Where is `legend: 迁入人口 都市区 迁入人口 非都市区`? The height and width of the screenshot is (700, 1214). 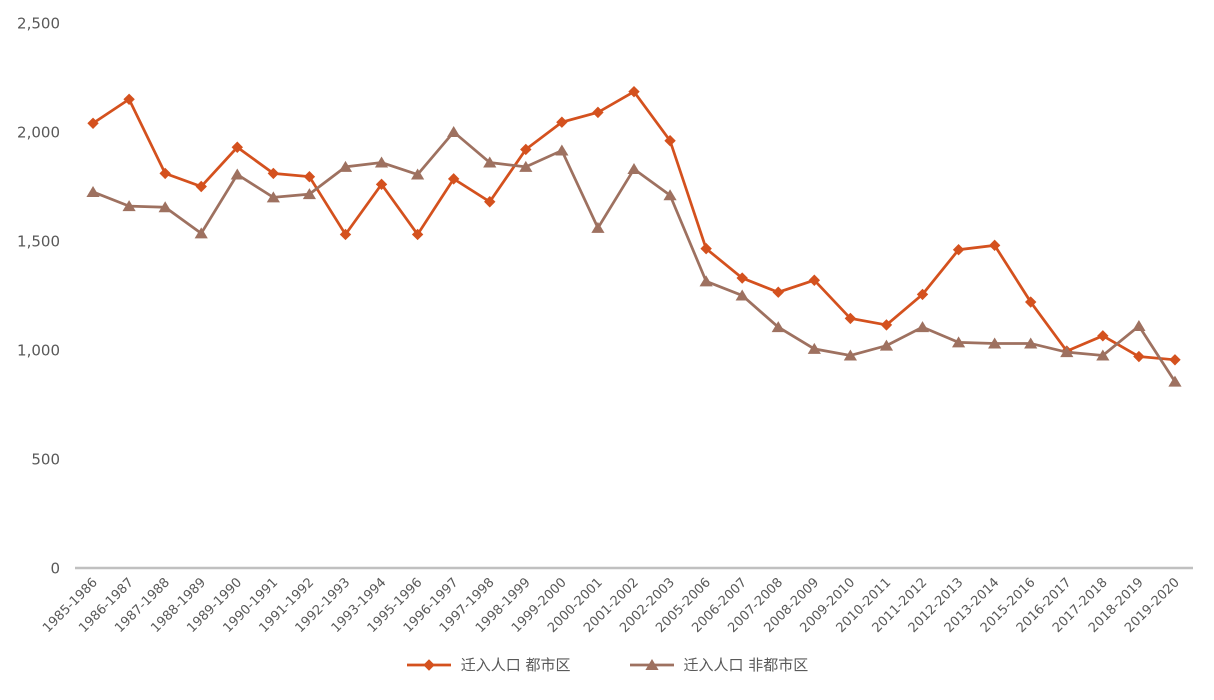 legend: 迁入人口 都市区 迁入人口 非都市区 is located at coordinates (607, 664).